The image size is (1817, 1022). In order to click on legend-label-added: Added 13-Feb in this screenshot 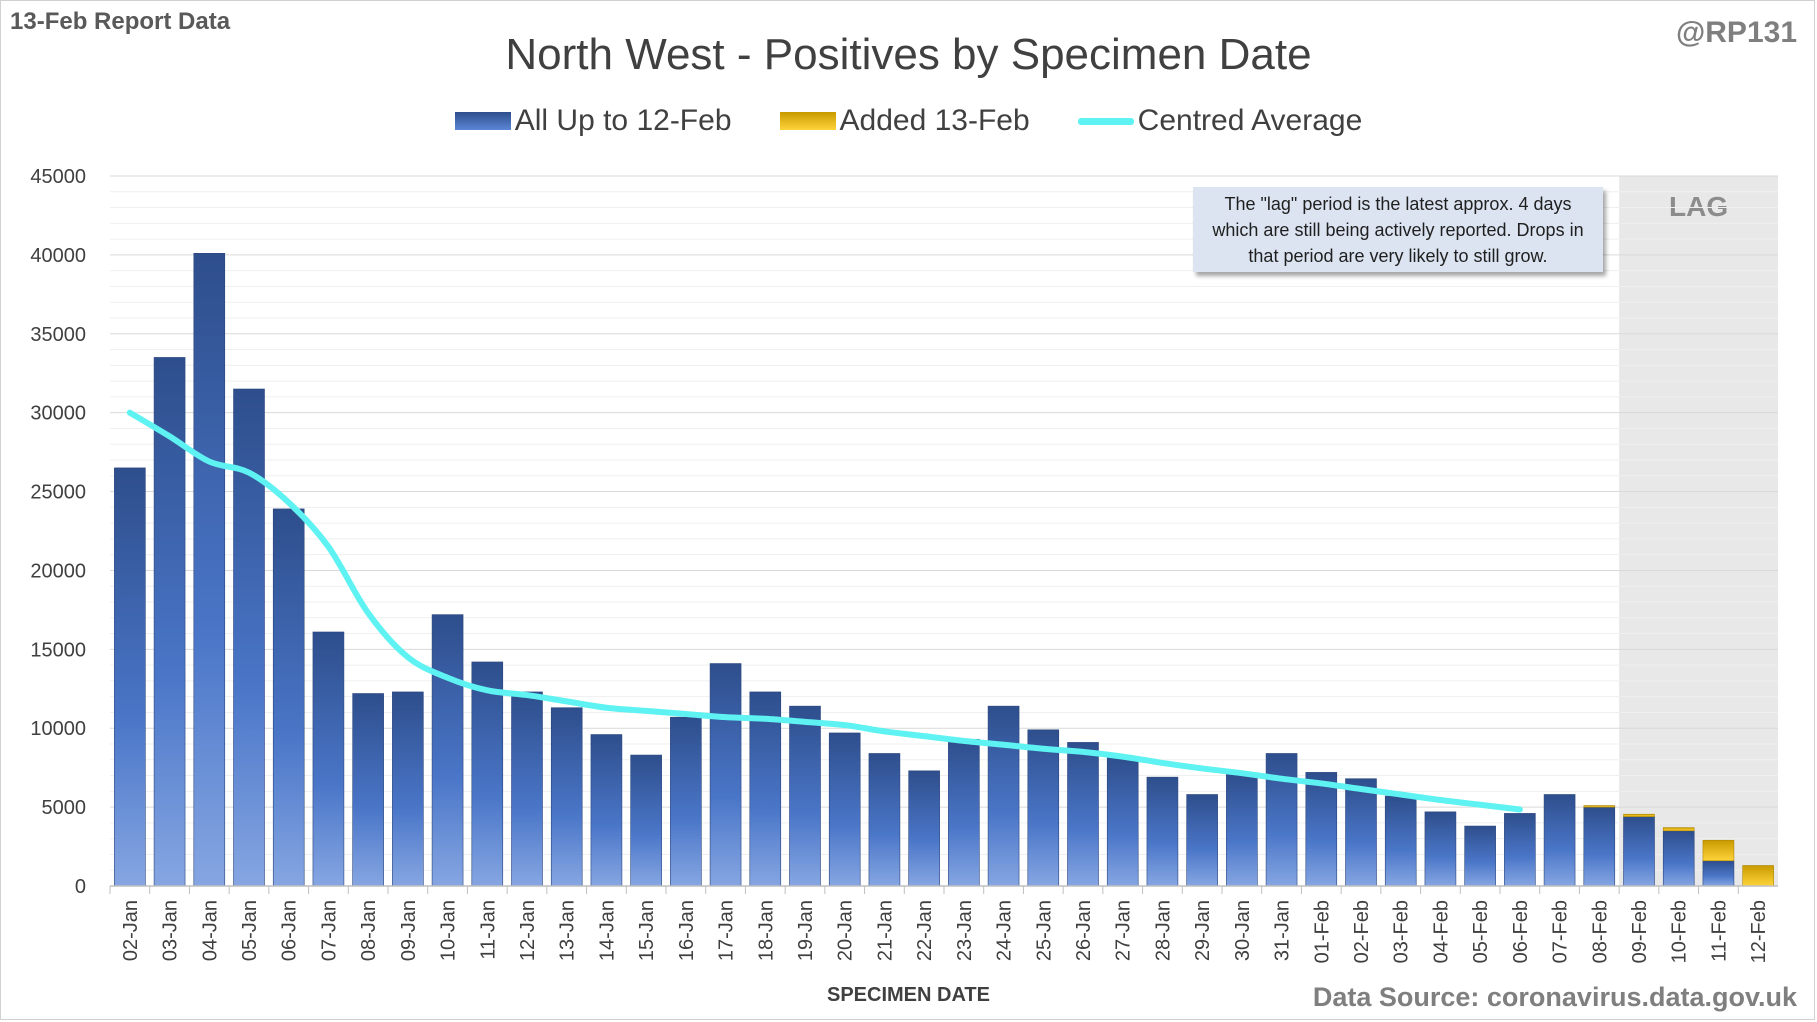, I will do `click(934, 120)`.